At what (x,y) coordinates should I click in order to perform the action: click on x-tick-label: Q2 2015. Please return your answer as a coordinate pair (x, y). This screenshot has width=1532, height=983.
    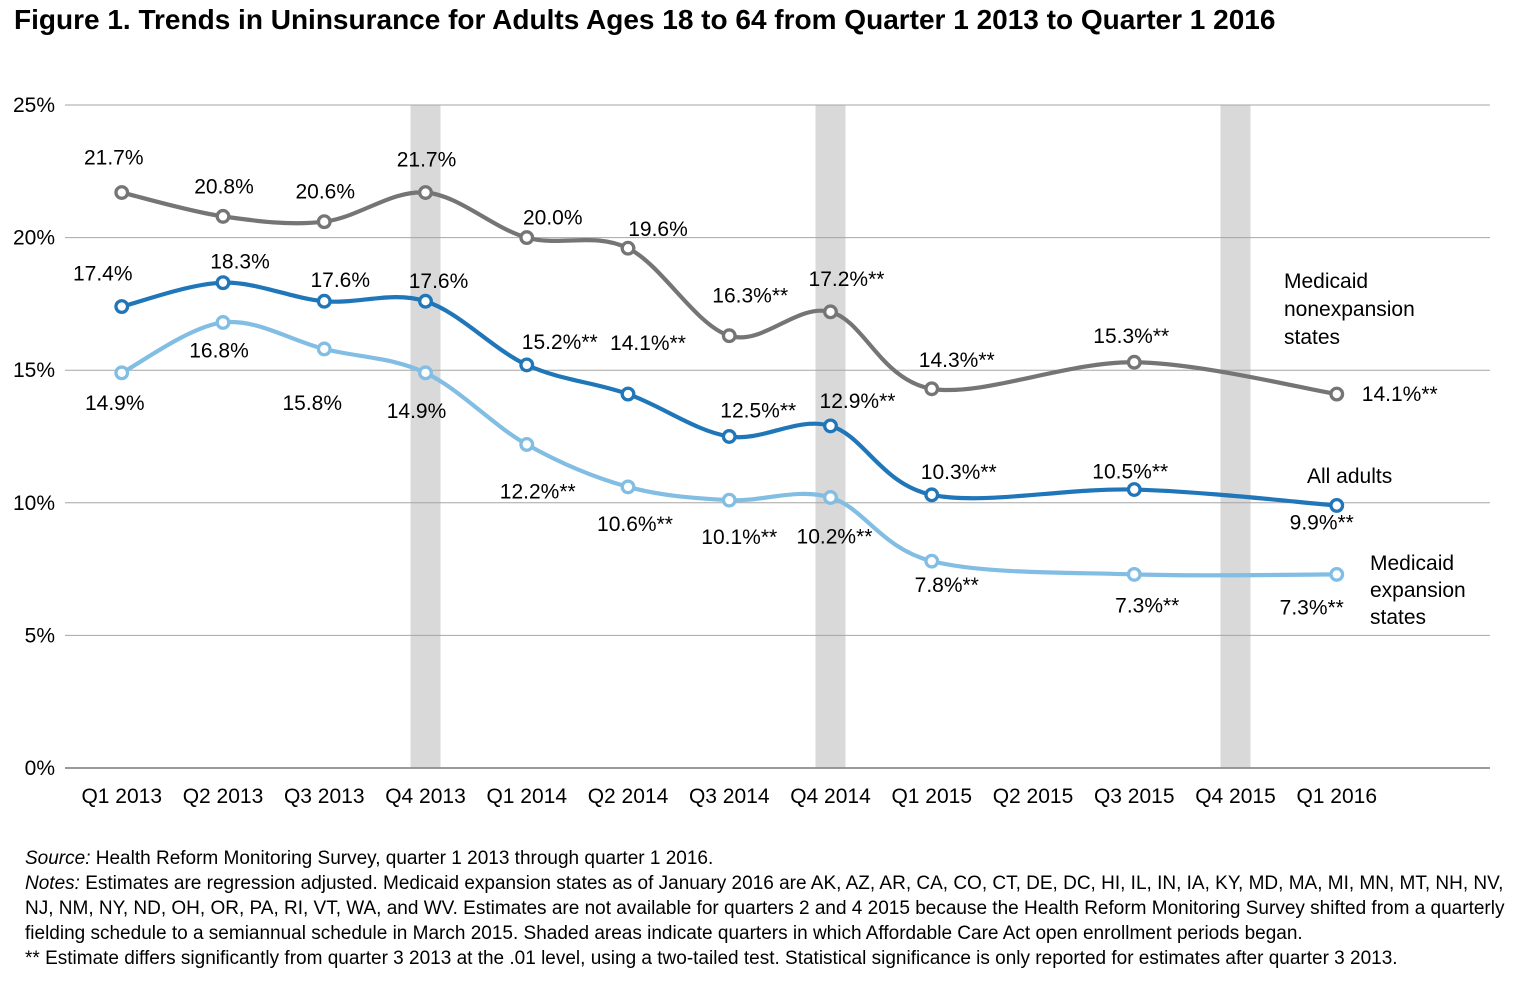
    Looking at the image, I should click on (1033, 796).